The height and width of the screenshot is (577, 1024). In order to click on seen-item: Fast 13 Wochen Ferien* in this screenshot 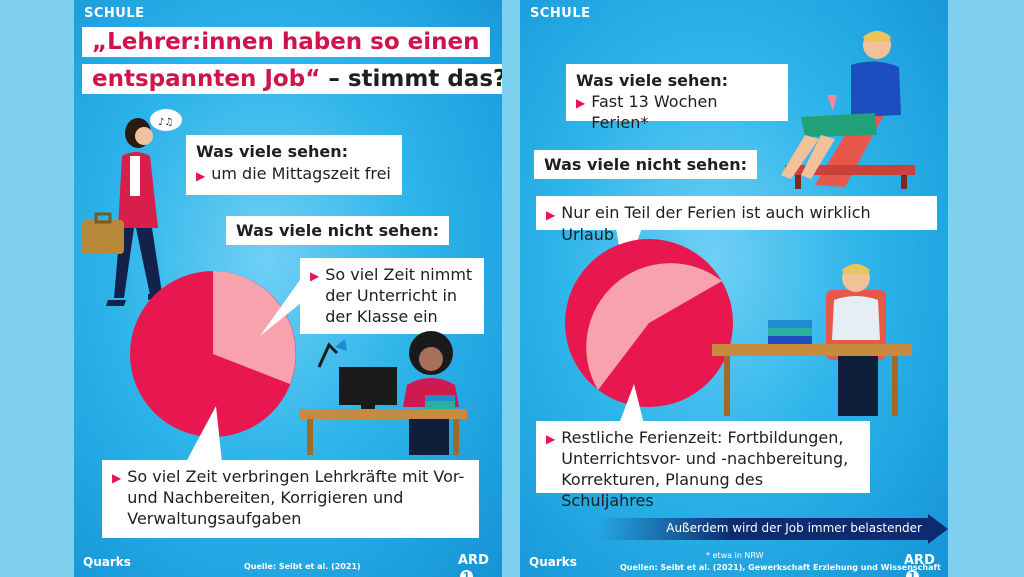, I will do `click(654, 112)`.